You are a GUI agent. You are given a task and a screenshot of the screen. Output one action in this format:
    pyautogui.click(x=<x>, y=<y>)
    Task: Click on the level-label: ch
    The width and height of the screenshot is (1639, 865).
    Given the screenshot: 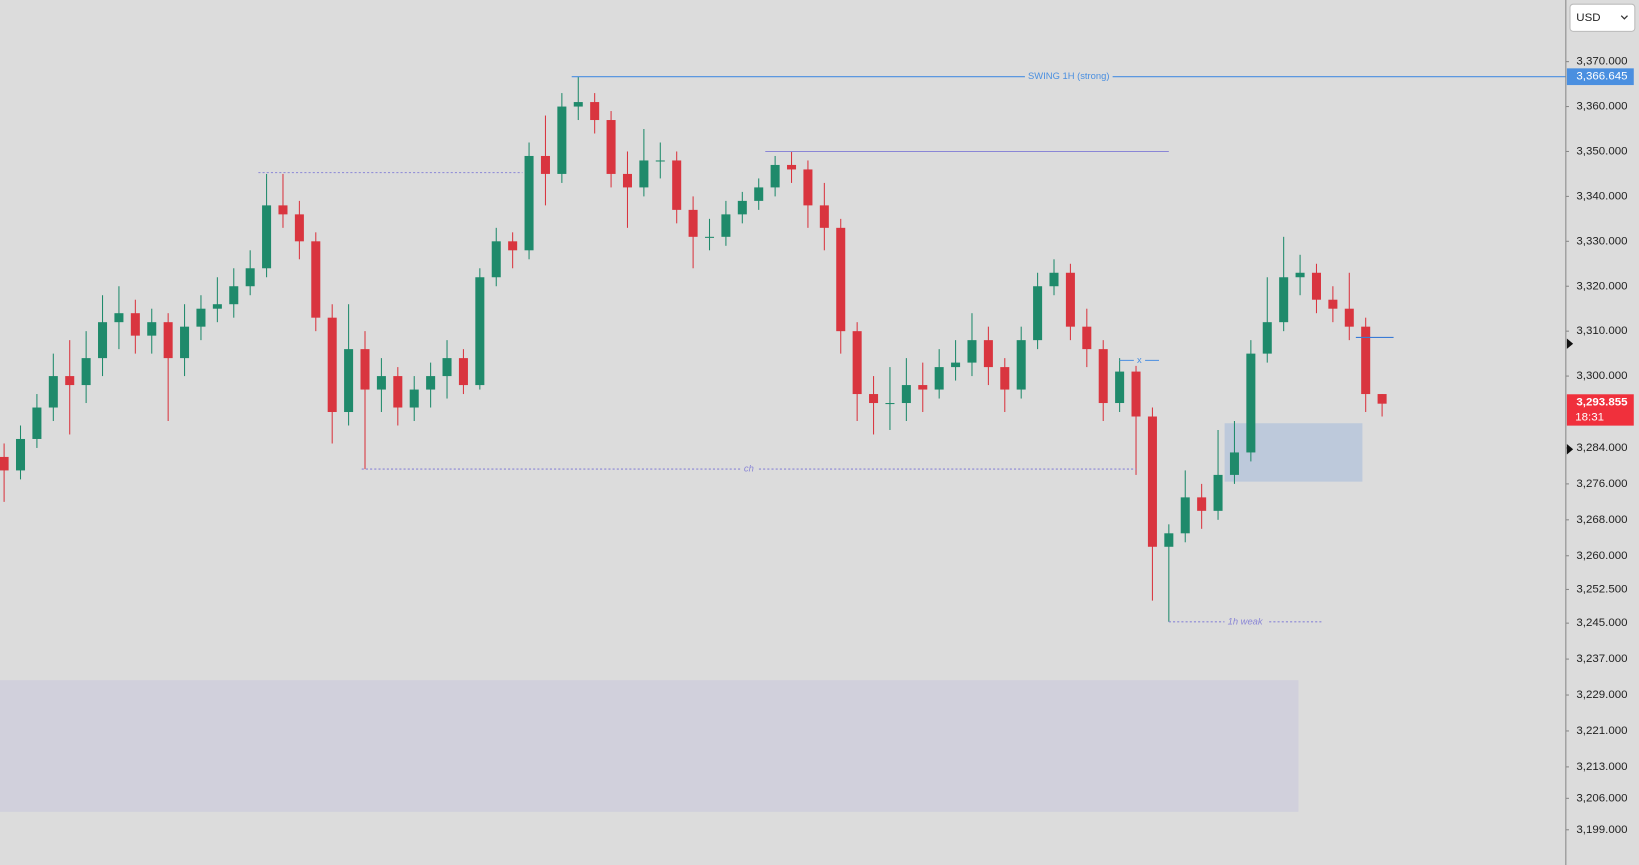 What is the action you would take?
    pyautogui.click(x=749, y=468)
    